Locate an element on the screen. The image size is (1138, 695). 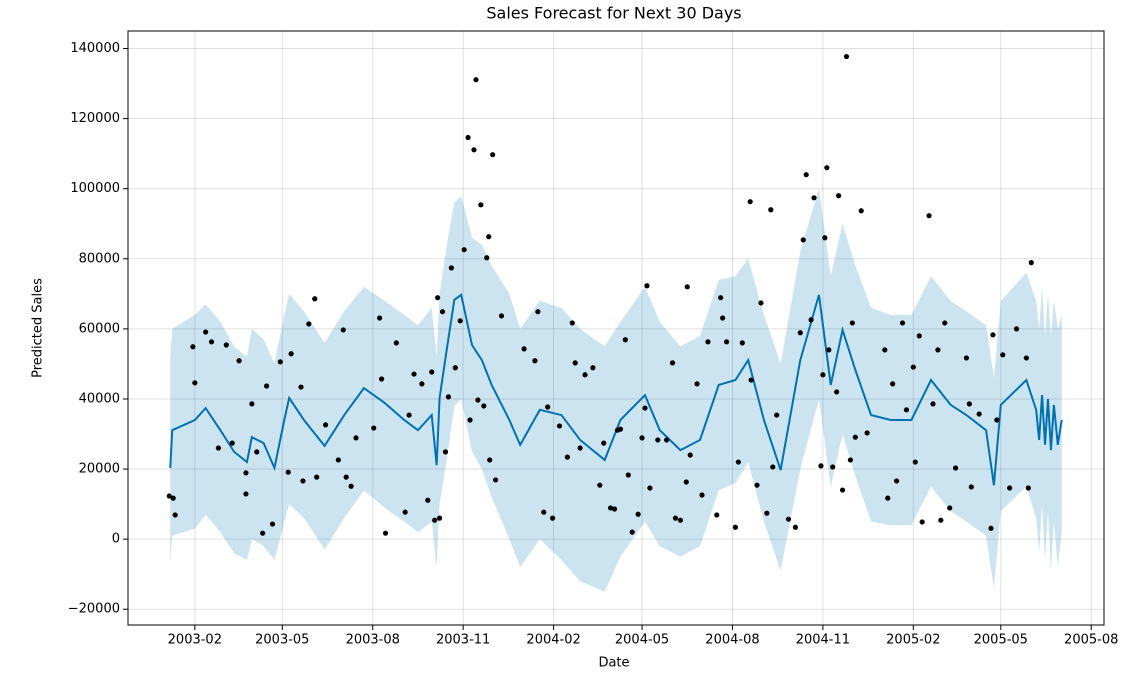
y-tick-label: 80000 is located at coordinates (99, 258).